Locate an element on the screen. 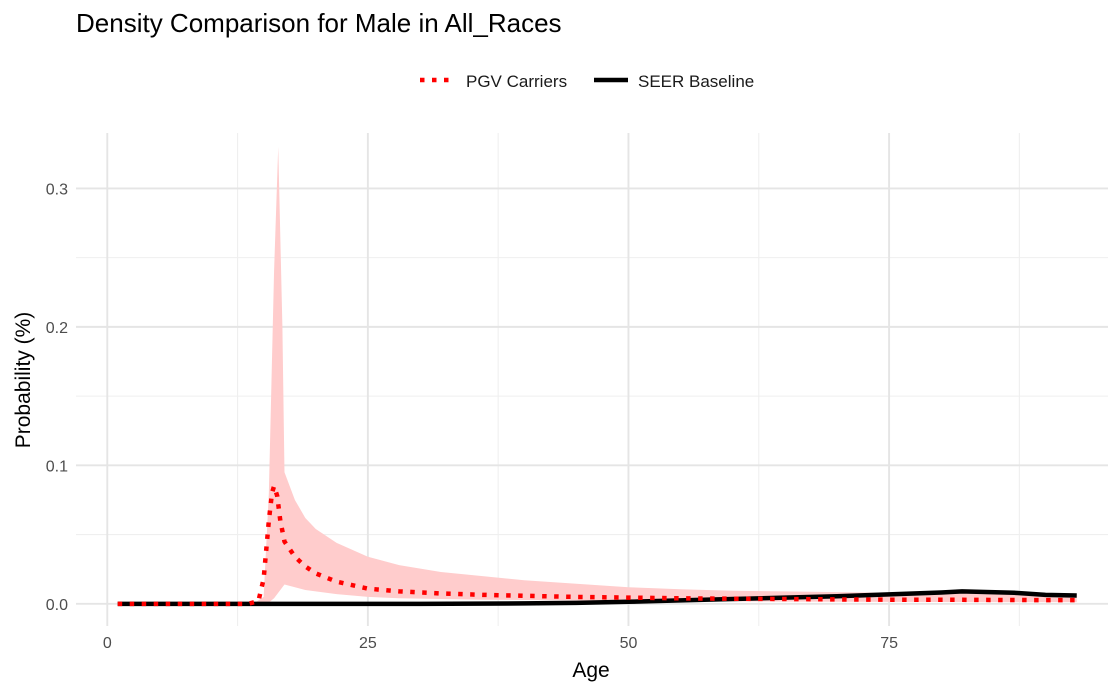 The height and width of the screenshot is (692, 1120). x-tick-label: 75 is located at coordinates (889, 643).